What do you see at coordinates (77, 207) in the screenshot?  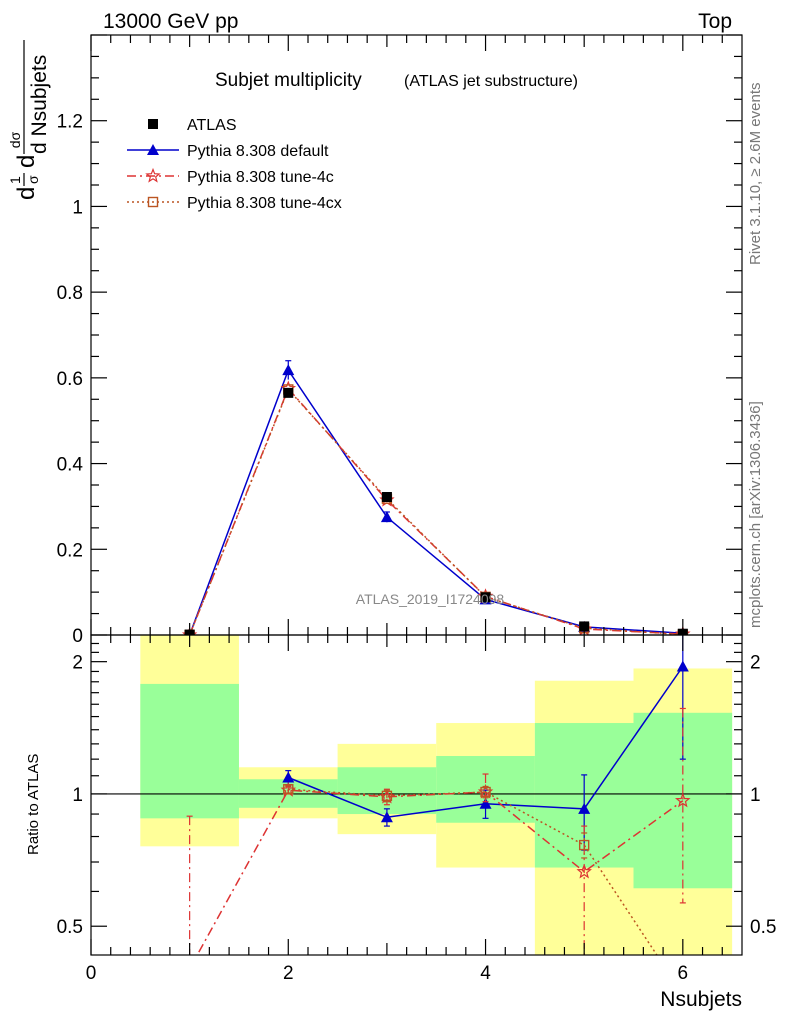 I see `y-tick-label: 1` at bounding box center [77, 207].